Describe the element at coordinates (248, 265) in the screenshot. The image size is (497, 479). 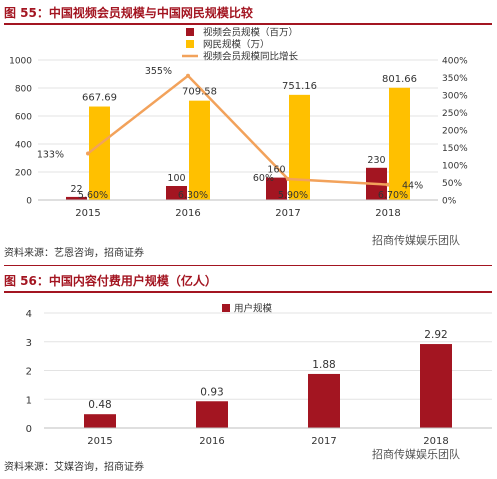
I see `figure-56-top-rule` at that location.